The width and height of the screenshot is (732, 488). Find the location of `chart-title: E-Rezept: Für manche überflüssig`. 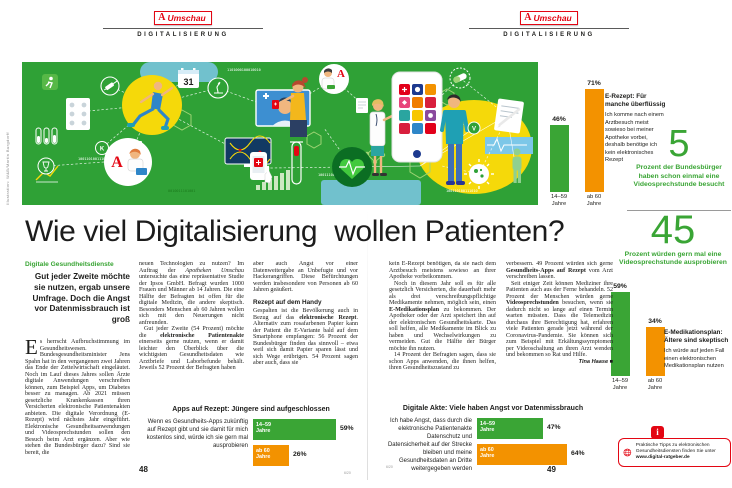

chart-title: E-Rezept: Für manche überflüssig is located at coordinates (635, 100).